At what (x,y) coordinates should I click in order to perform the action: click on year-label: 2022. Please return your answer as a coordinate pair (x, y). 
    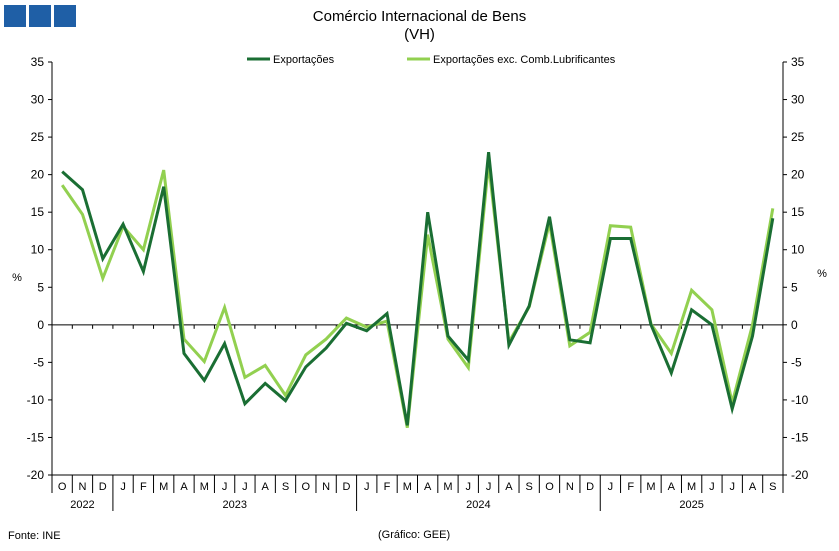
    Looking at the image, I should click on (82, 505).